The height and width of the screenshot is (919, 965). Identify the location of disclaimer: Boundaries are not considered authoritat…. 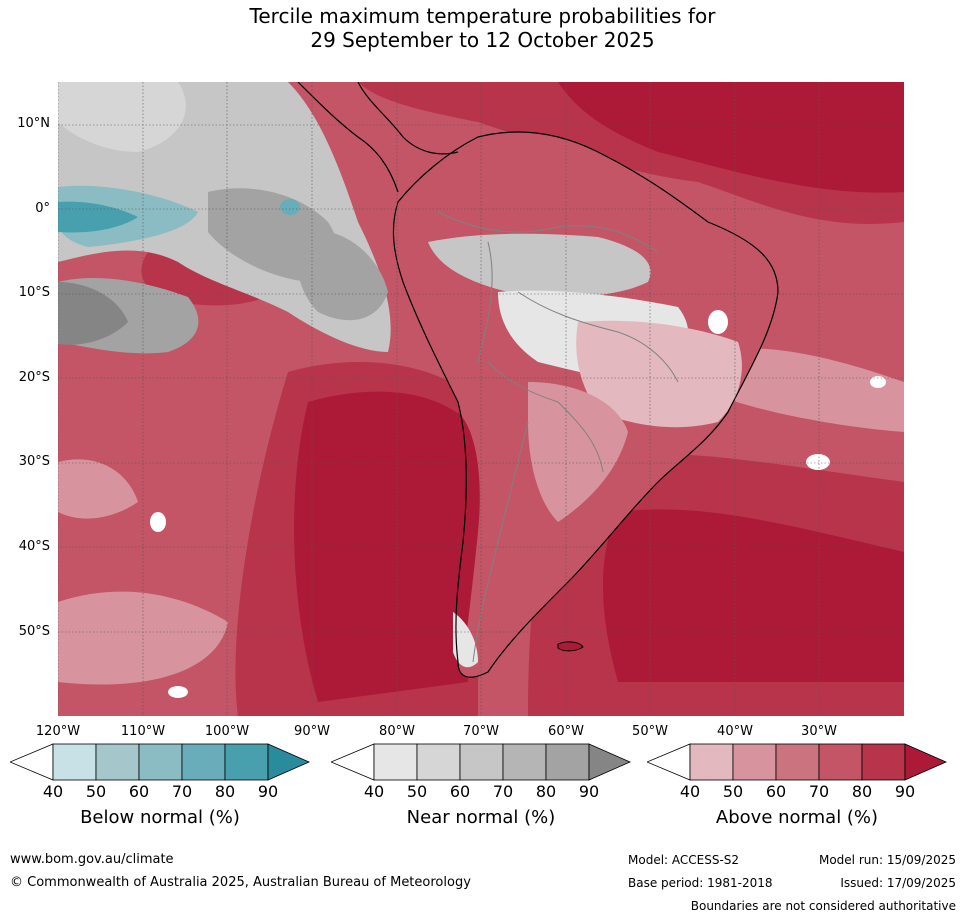
(823, 906).